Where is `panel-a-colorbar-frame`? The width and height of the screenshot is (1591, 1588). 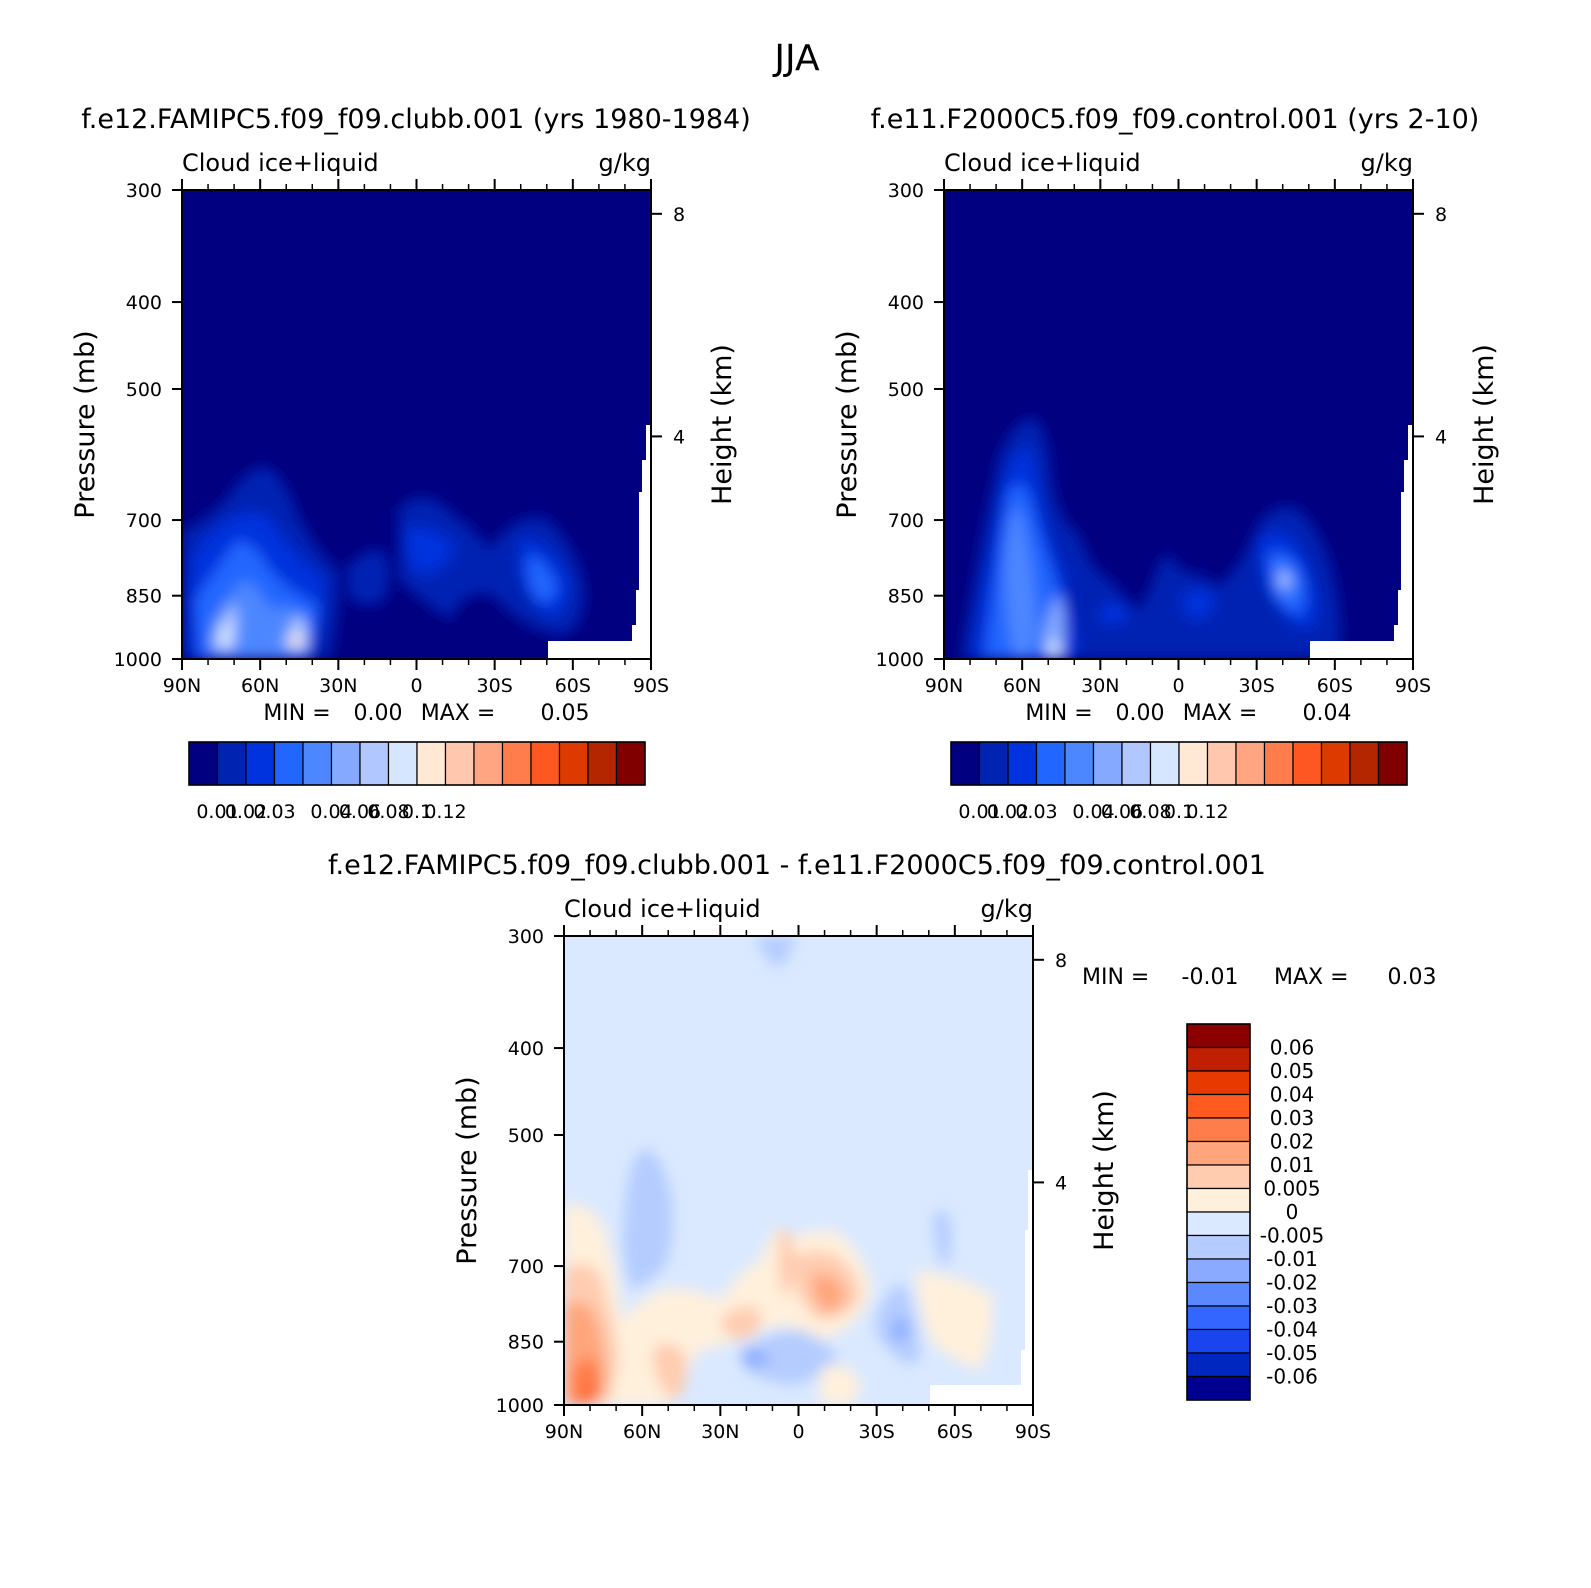 panel-a-colorbar-frame is located at coordinates (417, 763).